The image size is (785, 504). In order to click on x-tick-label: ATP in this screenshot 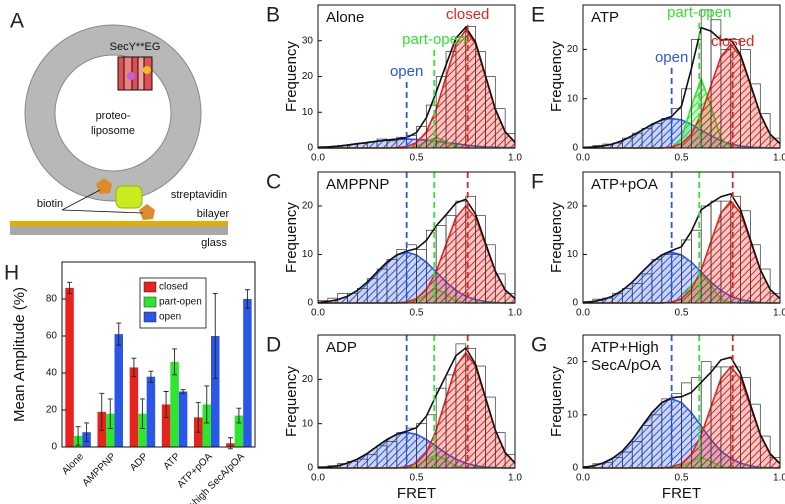, I will do `click(172, 461)`.